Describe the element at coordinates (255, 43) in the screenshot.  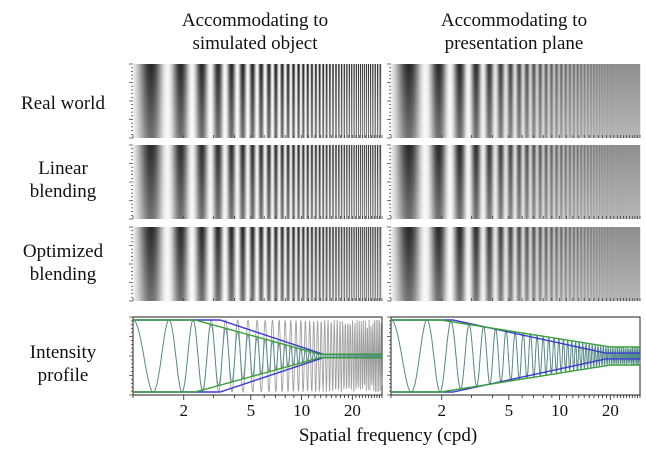
I see `column-title-line: simulated object` at that location.